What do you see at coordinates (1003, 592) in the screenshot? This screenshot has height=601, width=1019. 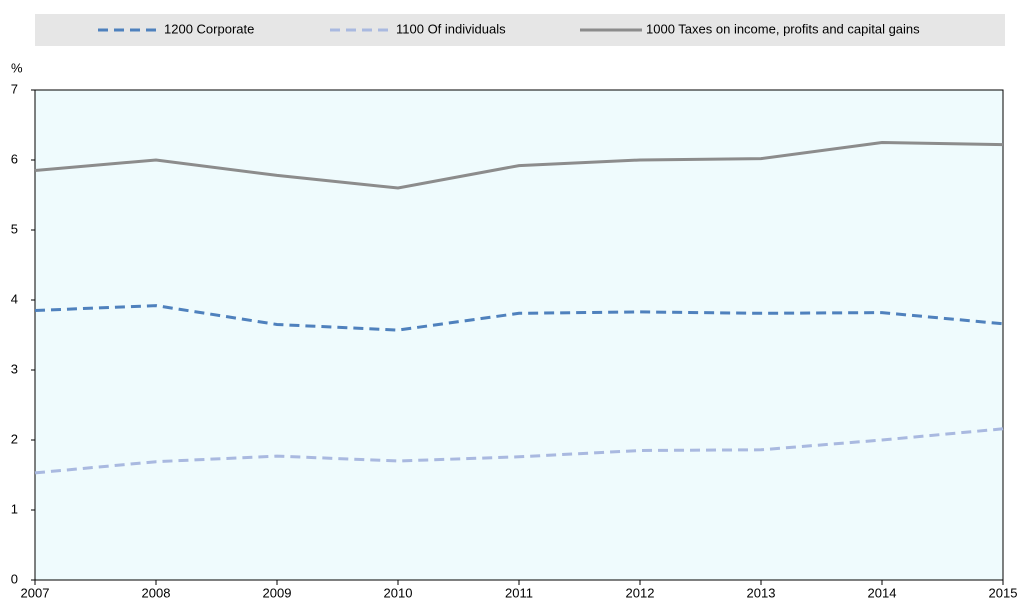 I see `x-tick-label: 2015` at bounding box center [1003, 592].